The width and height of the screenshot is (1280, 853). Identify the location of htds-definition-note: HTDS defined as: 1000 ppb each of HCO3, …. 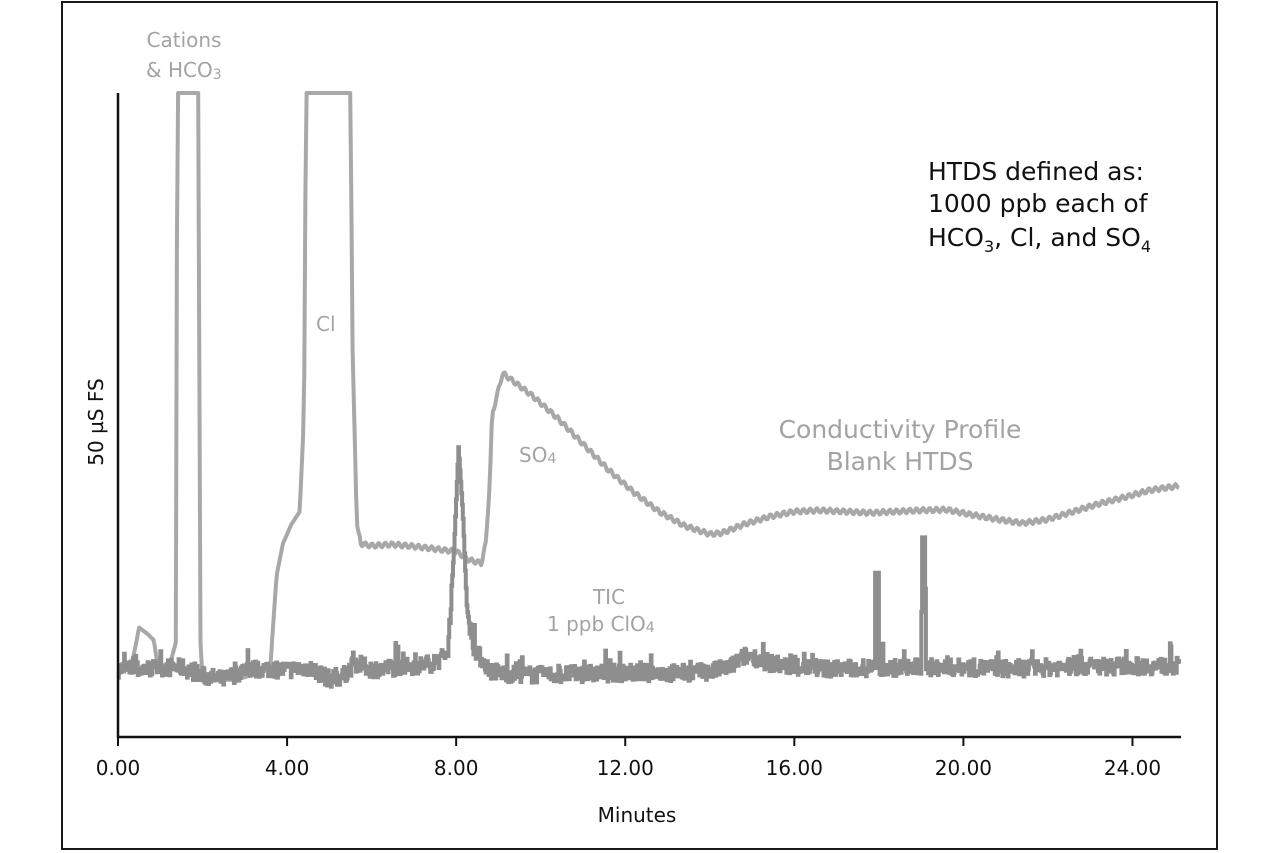
(1039, 206).